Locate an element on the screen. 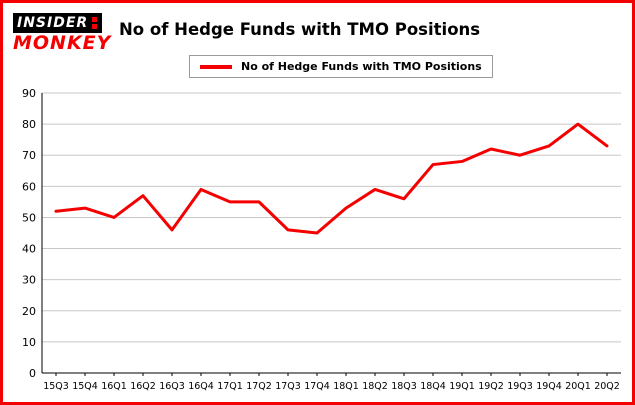 This screenshot has height=405, width=635. x-tick-label: 19Q2 is located at coordinates (491, 386).